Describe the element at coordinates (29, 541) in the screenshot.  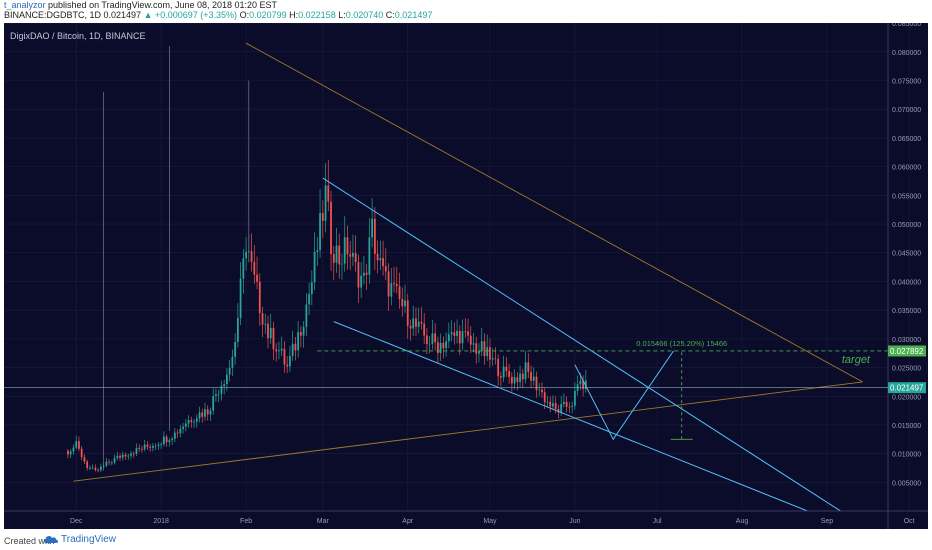
I see `created-with-text: Created with` at that location.